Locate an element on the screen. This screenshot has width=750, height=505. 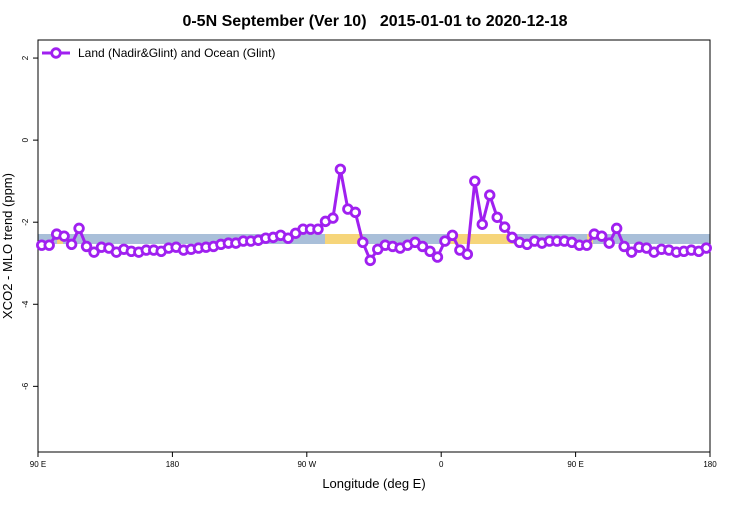
x-tick-label: 90 W is located at coordinates (306, 464).